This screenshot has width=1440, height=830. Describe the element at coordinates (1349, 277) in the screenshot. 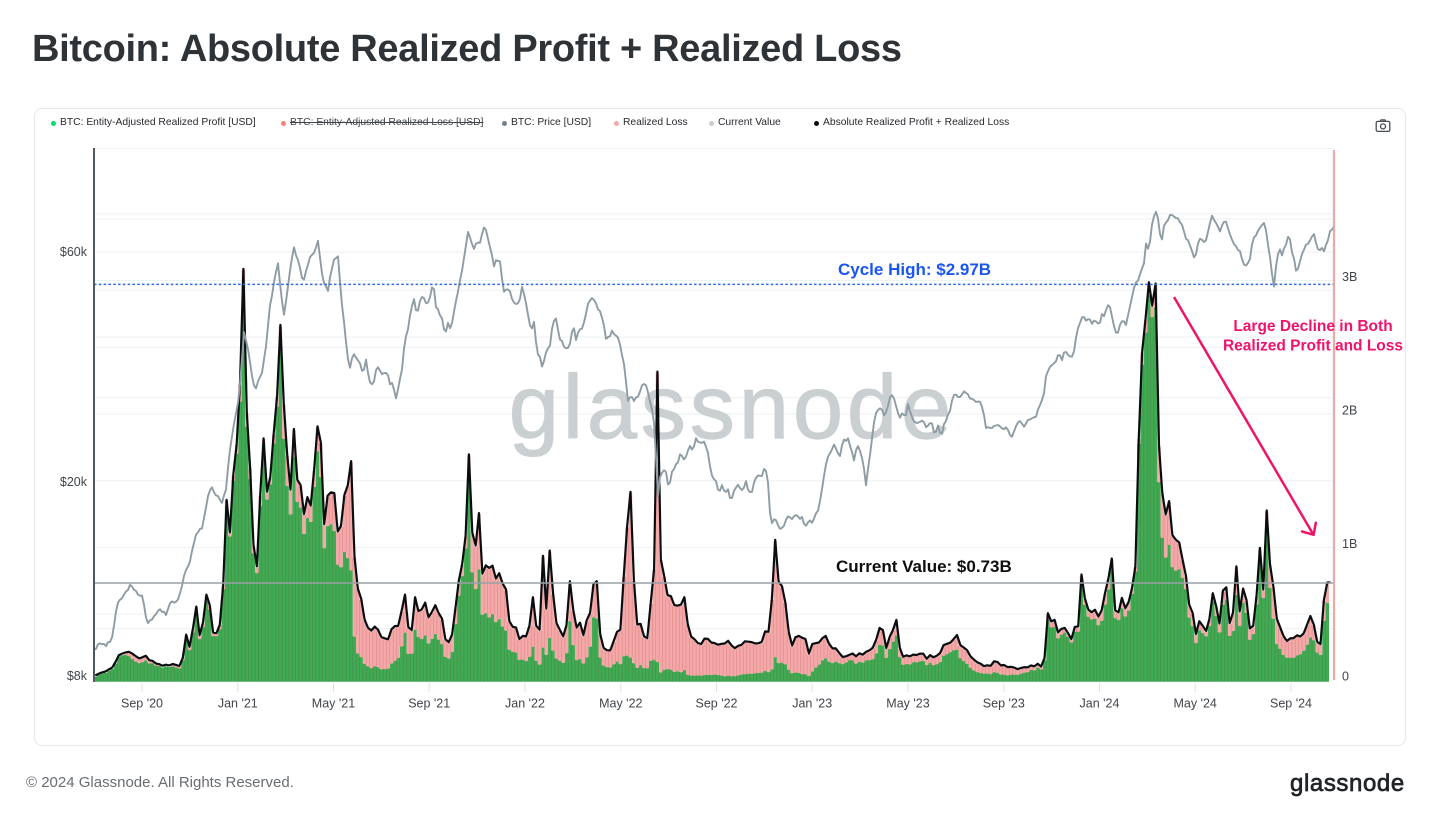

I see `svg-text: 3B` at that location.